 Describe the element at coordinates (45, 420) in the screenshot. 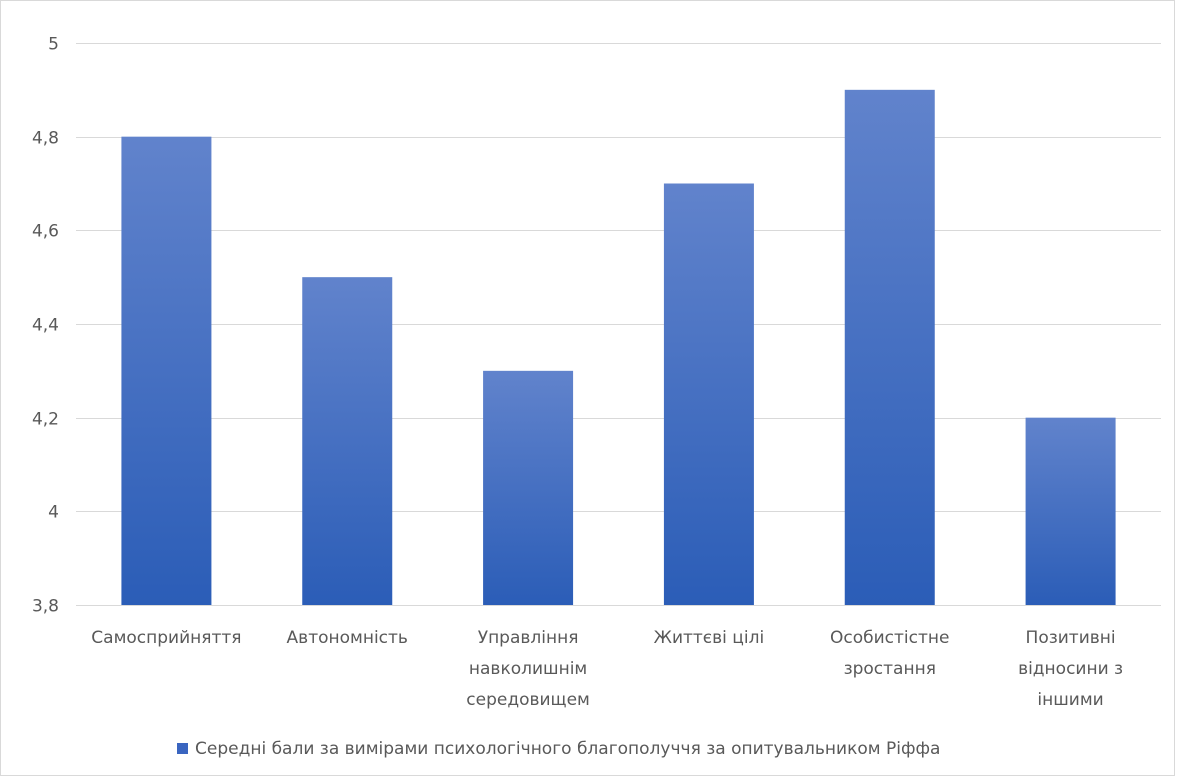

I see `y-tick-label: 4,2` at that location.